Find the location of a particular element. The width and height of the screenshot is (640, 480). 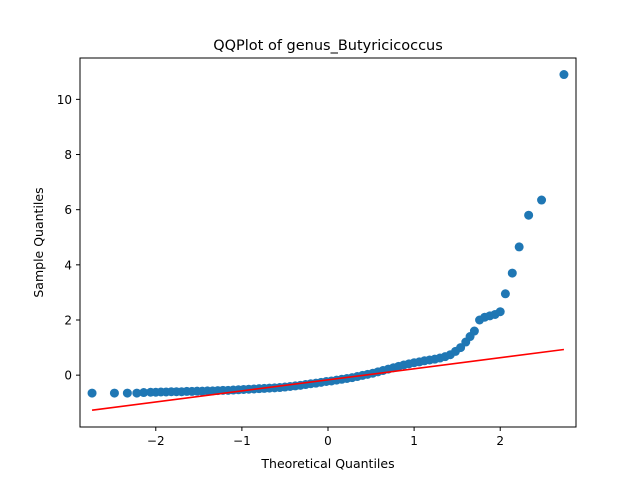

x-tick-label: −2 is located at coordinates (156, 441).